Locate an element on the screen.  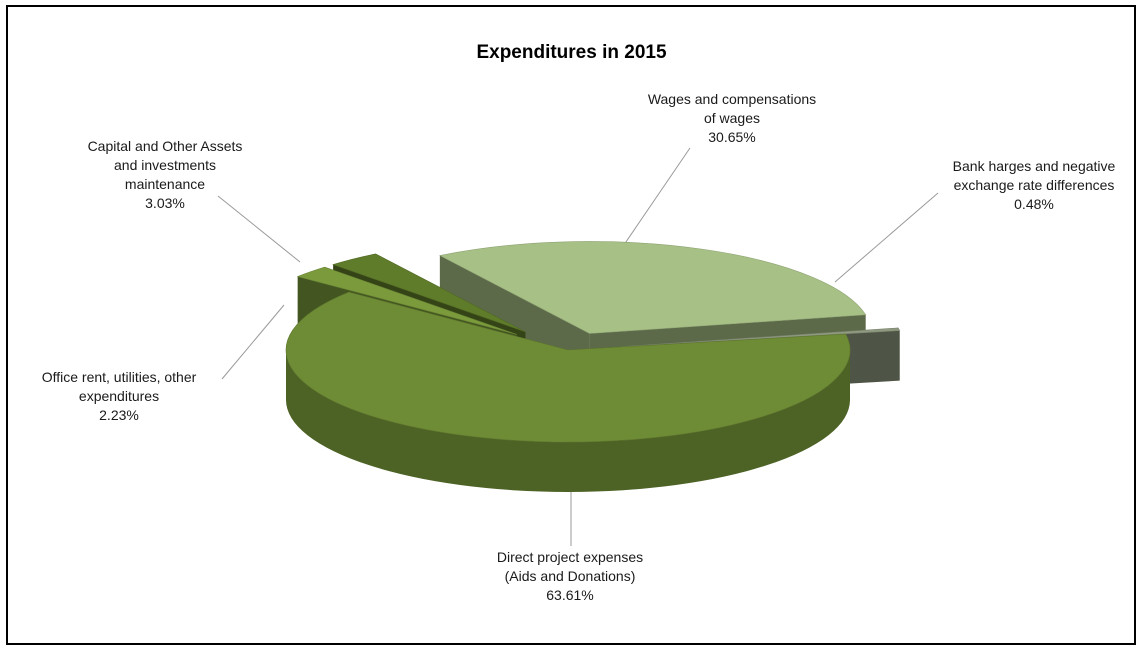
slice-label-value: 3.03% is located at coordinates (165, 203).